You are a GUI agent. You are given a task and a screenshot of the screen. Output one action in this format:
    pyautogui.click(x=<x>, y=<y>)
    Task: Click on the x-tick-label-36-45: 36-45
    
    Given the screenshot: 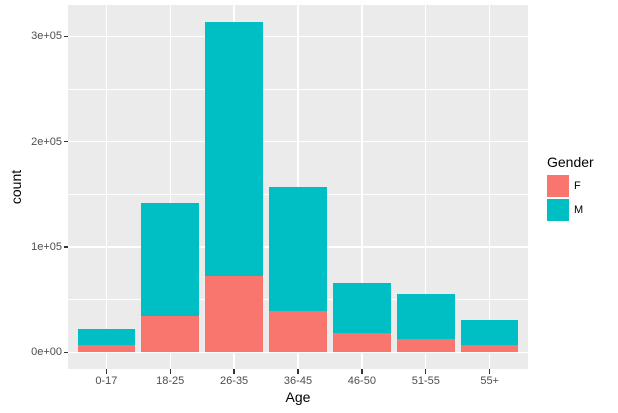 What is the action you would take?
    pyautogui.click(x=298, y=381)
    